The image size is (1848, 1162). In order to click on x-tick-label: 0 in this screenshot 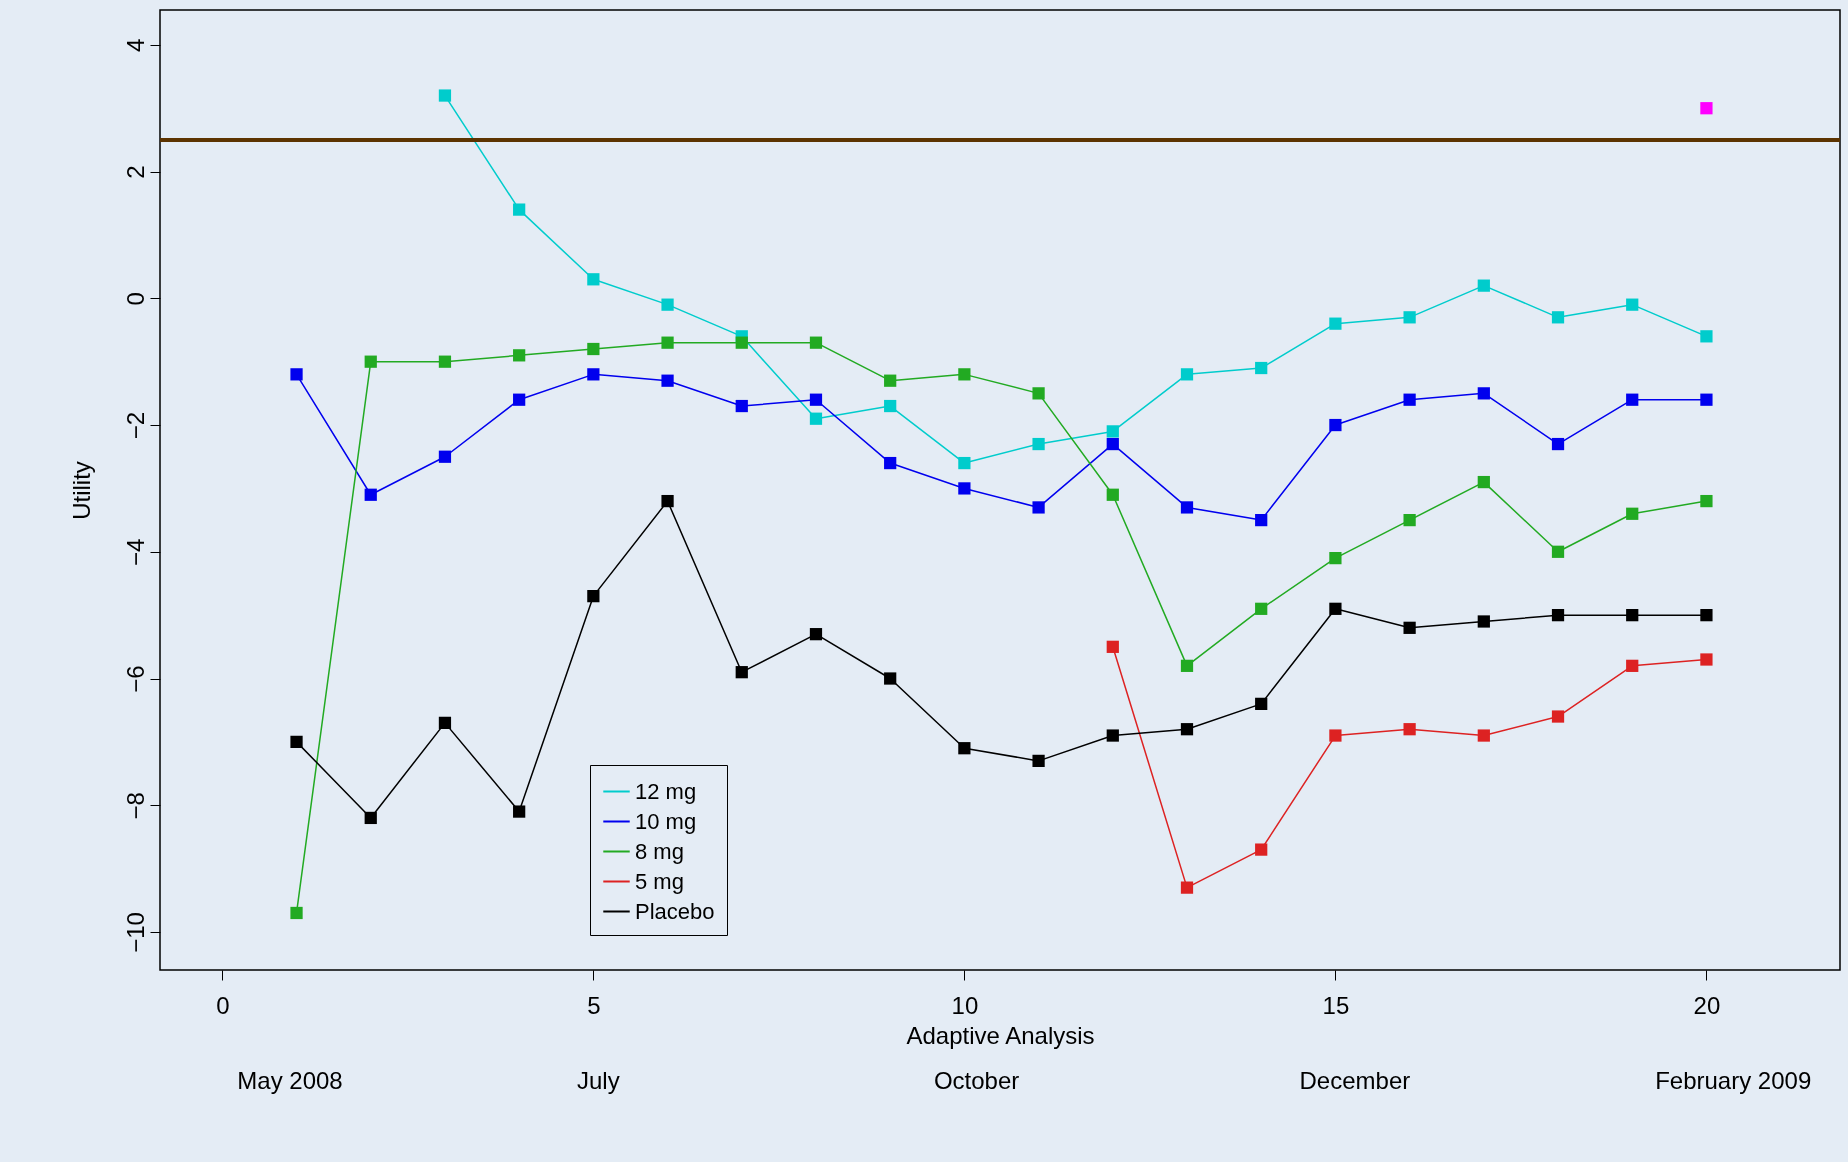, I will do `click(223, 1005)`.